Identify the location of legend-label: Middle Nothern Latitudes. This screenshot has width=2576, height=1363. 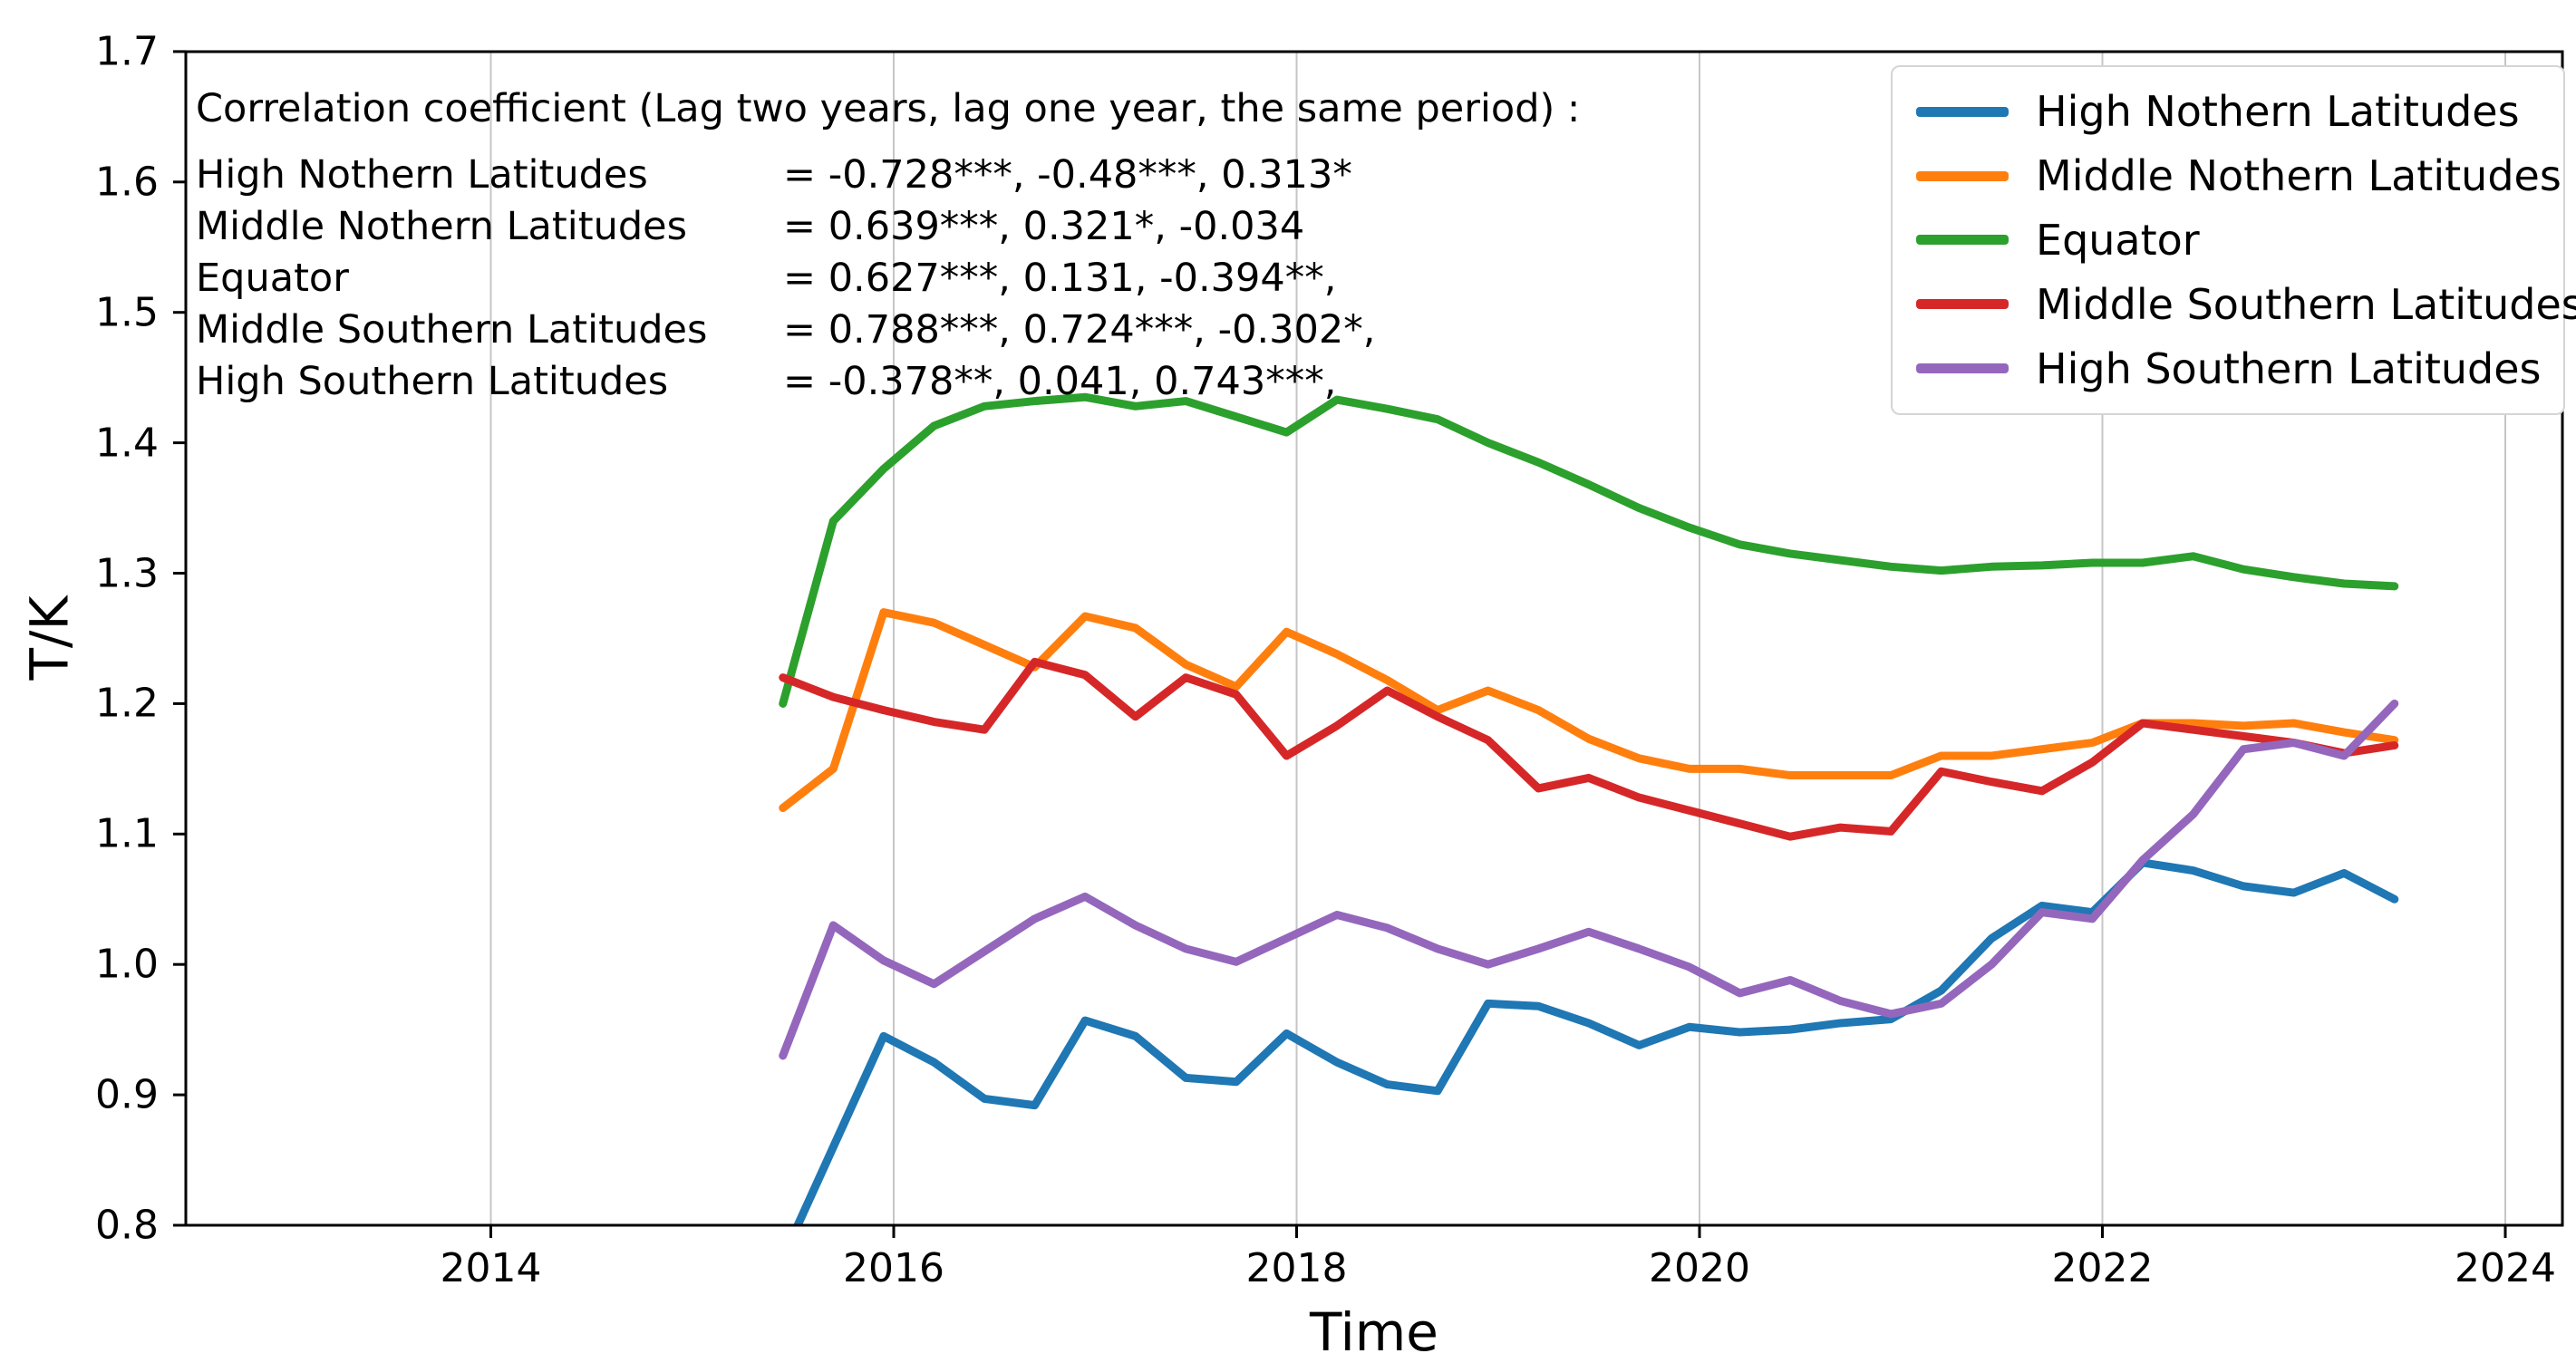
(2298, 176).